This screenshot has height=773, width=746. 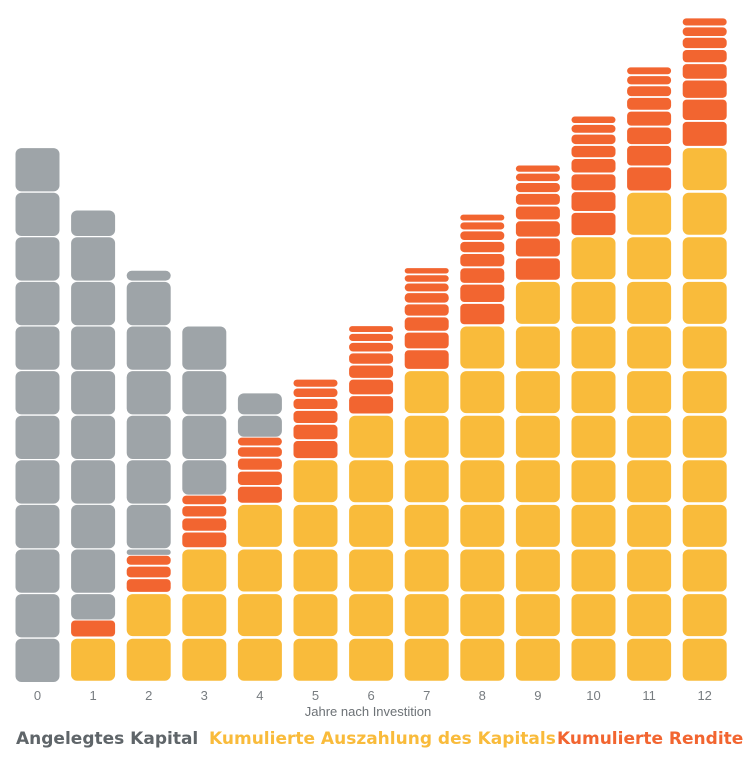 What do you see at coordinates (650, 739) in the screenshot?
I see `legend-item-kumulierte-rendite: Kumulierte Rendite` at bounding box center [650, 739].